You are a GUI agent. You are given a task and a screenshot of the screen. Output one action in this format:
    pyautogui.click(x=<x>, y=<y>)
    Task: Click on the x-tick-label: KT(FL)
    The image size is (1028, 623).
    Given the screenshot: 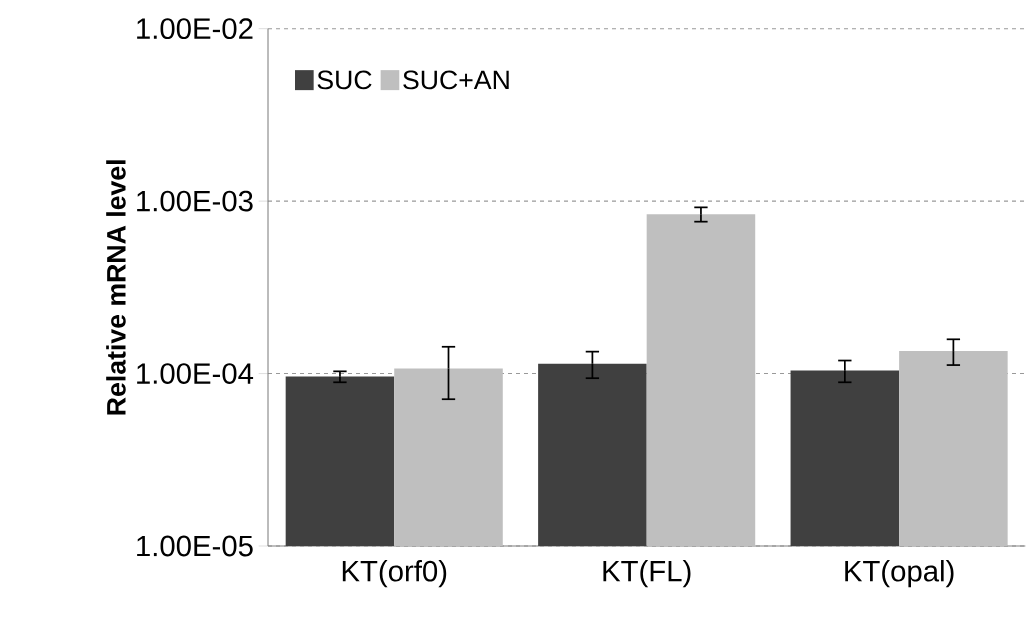 What is the action you would take?
    pyautogui.click(x=647, y=574)
    